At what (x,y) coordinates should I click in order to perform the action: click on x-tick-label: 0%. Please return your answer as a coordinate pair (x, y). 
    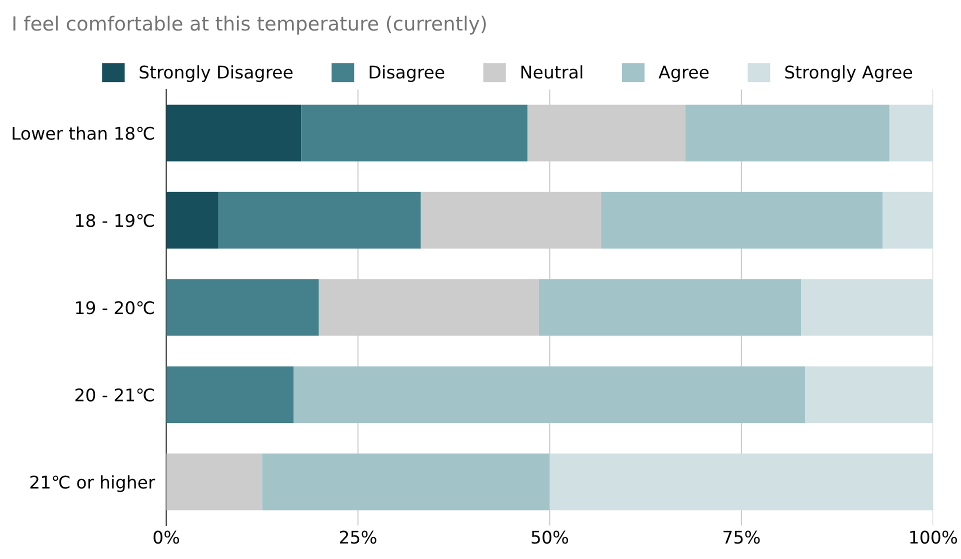
    Looking at the image, I should click on (167, 537).